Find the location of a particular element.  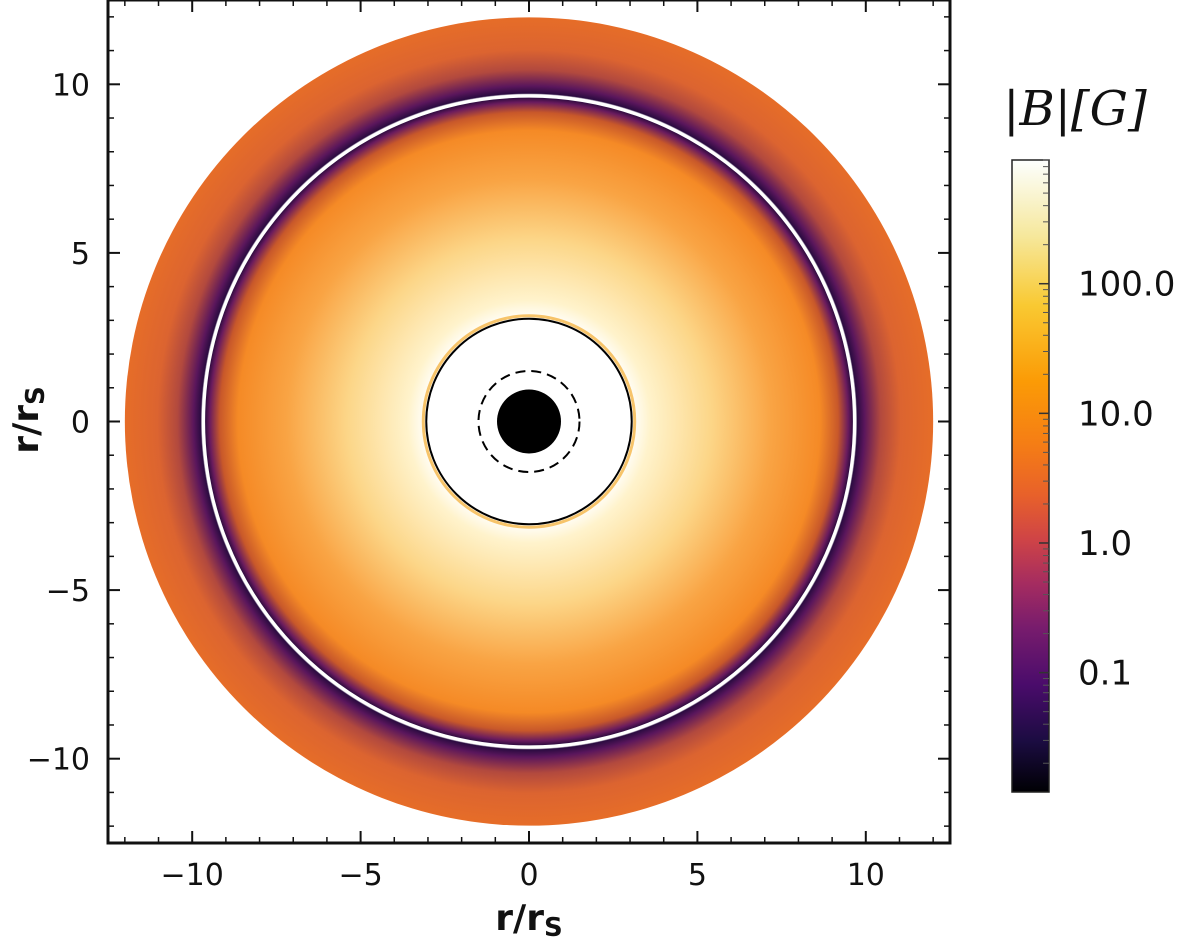

dashed-circle is located at coordinates (529, 421).